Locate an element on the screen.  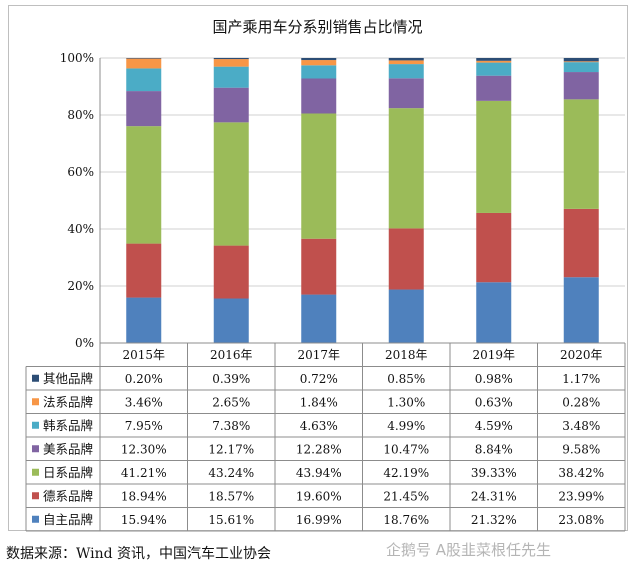
y-tick-label: 0% is located at coordinates (84, 343).